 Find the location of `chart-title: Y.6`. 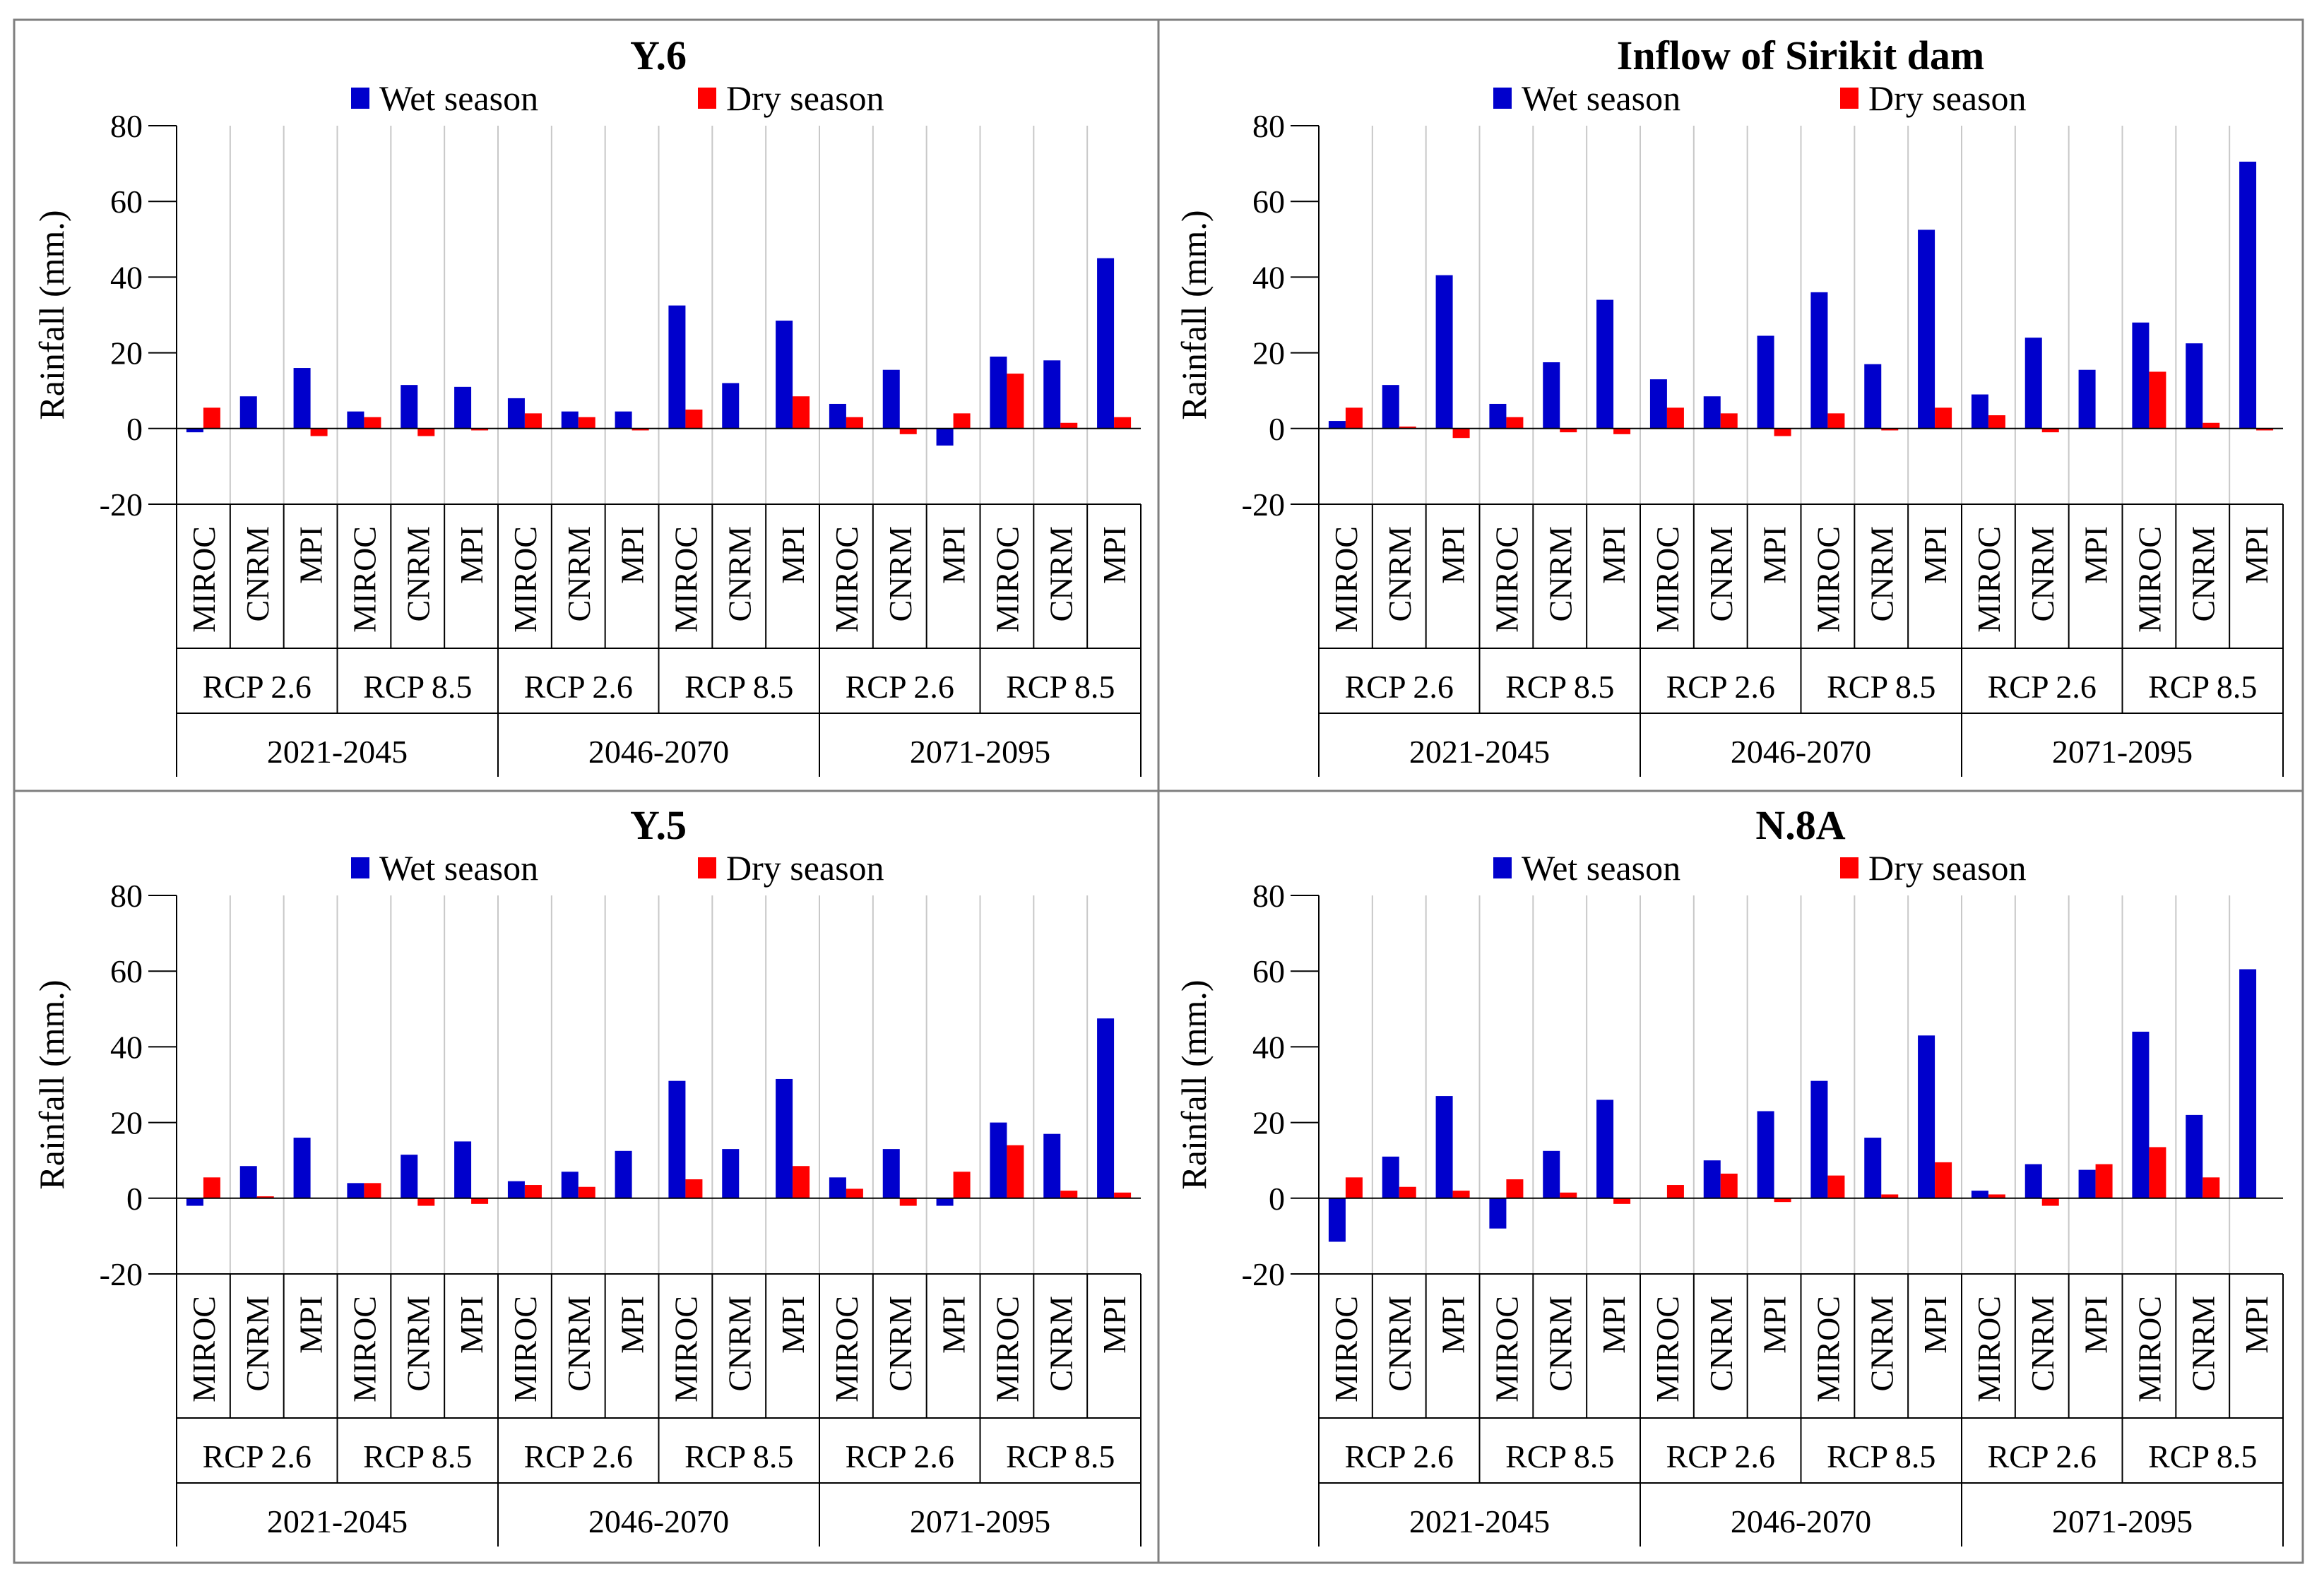

chart-title: Y.6 is located at coordinates (659, 55).